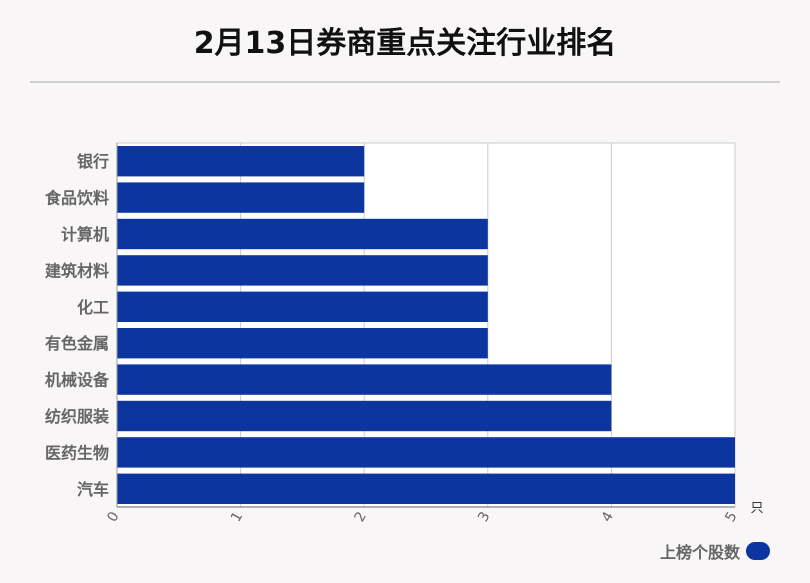  Describe the element at coordinates (93, 307) in the screenshot. I see `category-label: 化工` at that location.